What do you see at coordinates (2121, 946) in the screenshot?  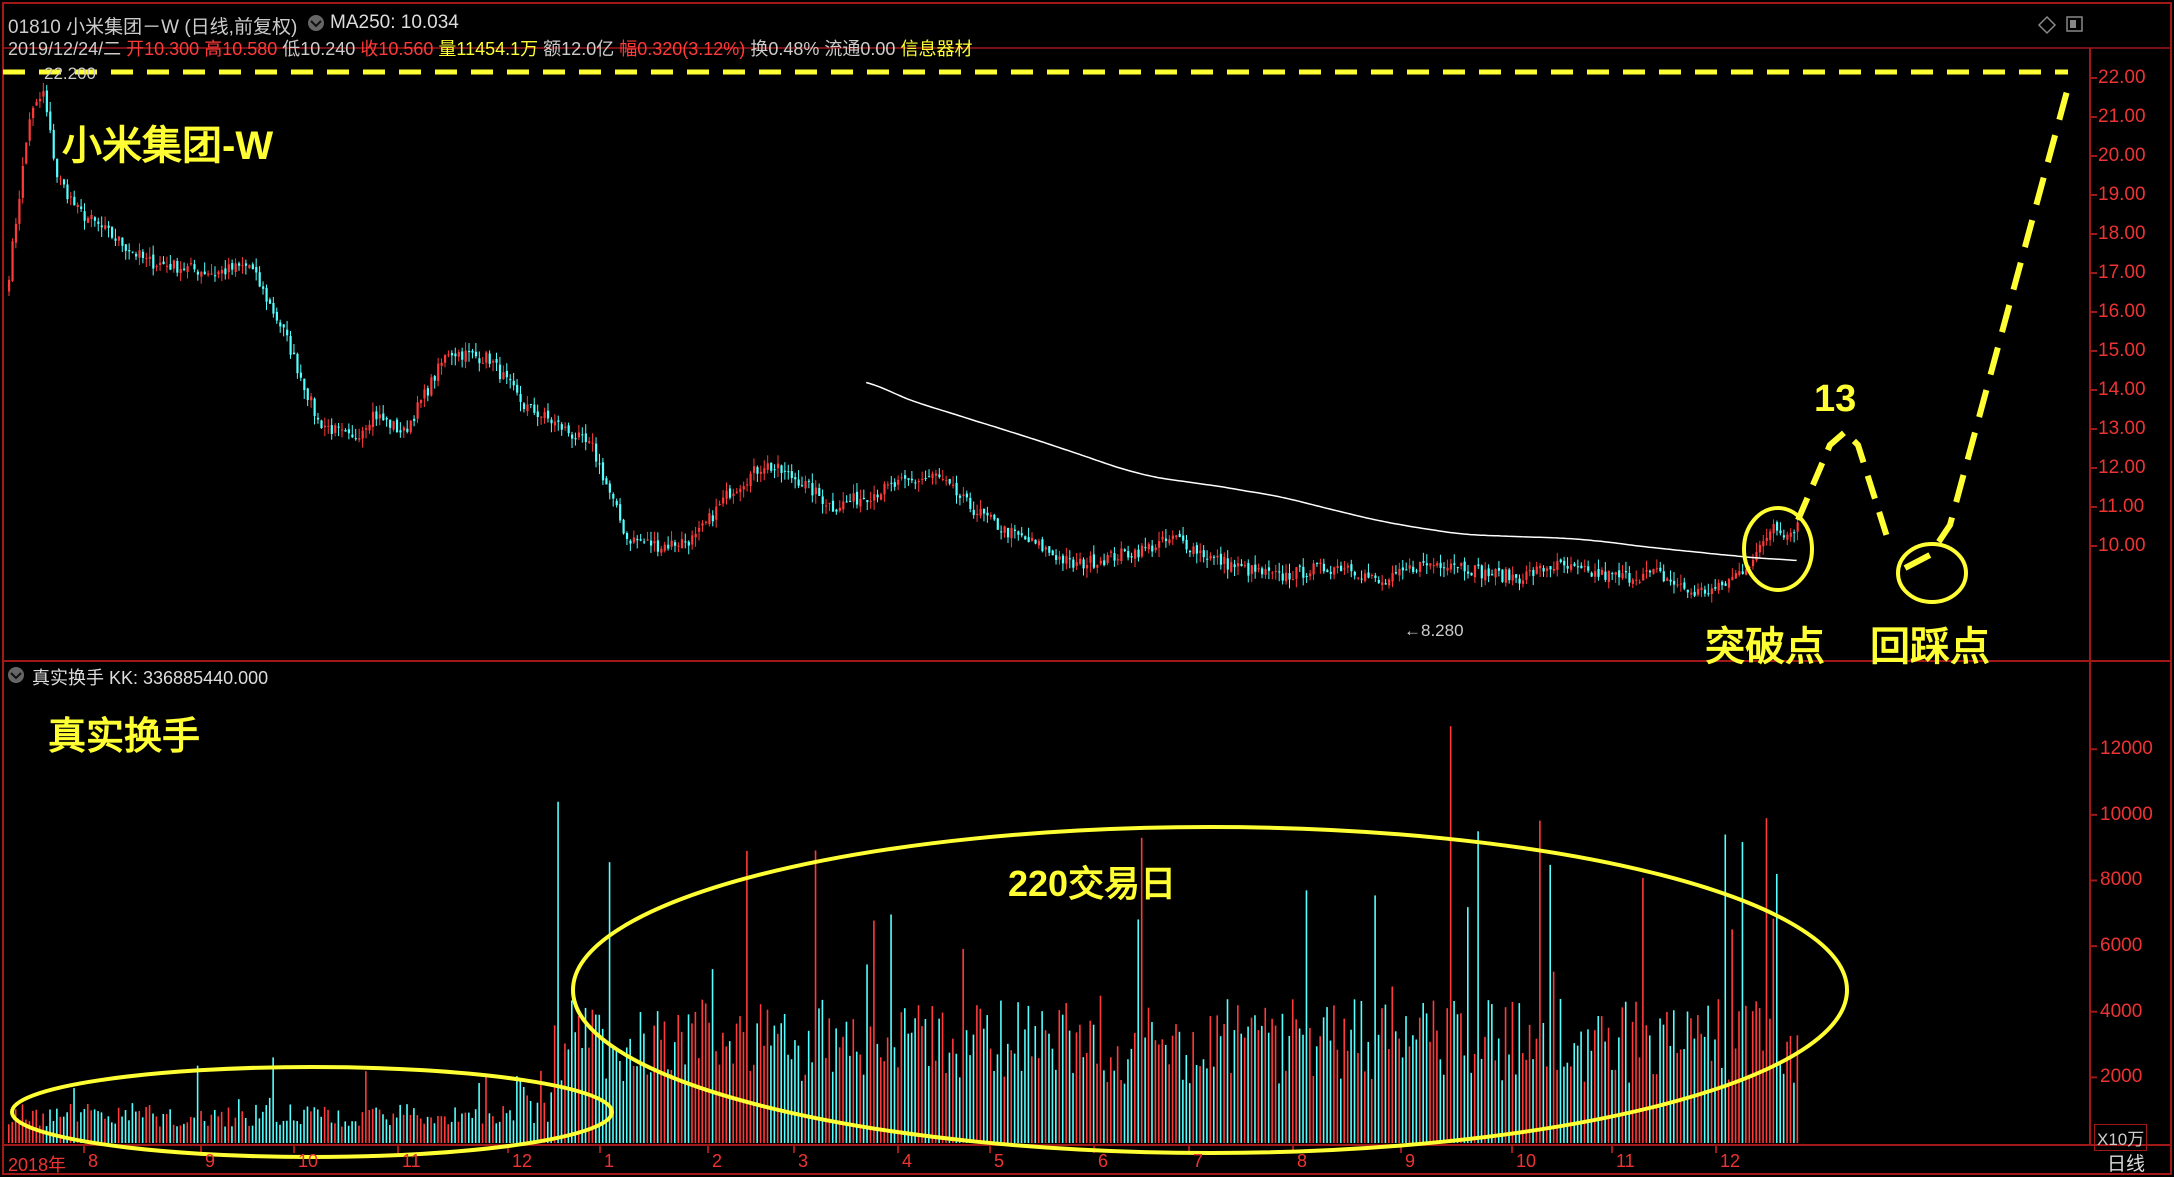 I see `turnover-tick-label: 6000` at bounding box center [2121, 946].